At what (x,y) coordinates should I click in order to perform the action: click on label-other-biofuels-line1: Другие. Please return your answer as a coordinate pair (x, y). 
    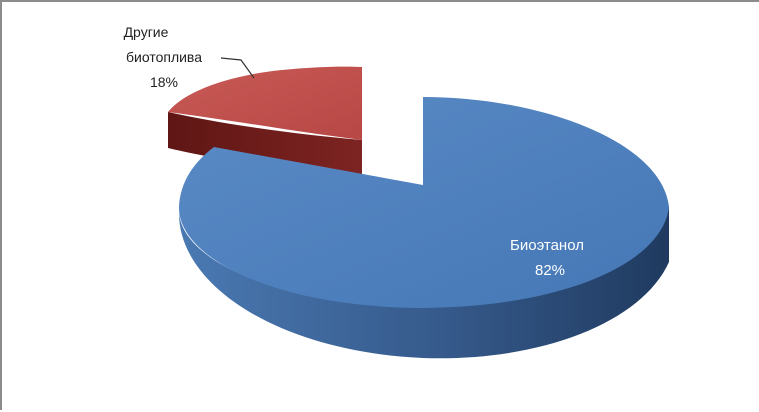
    Looking at the image, I should click on (146, 32).